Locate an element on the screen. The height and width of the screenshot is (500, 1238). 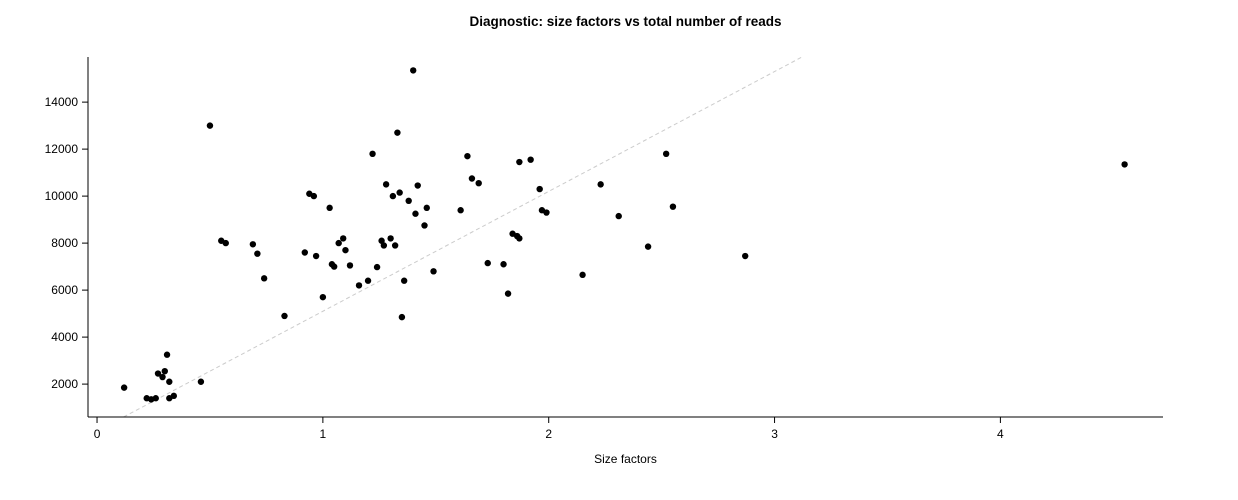
y-axis: 2000 4000 6000 8000 10000 12000 14000 is located at coordinates (67, 237).